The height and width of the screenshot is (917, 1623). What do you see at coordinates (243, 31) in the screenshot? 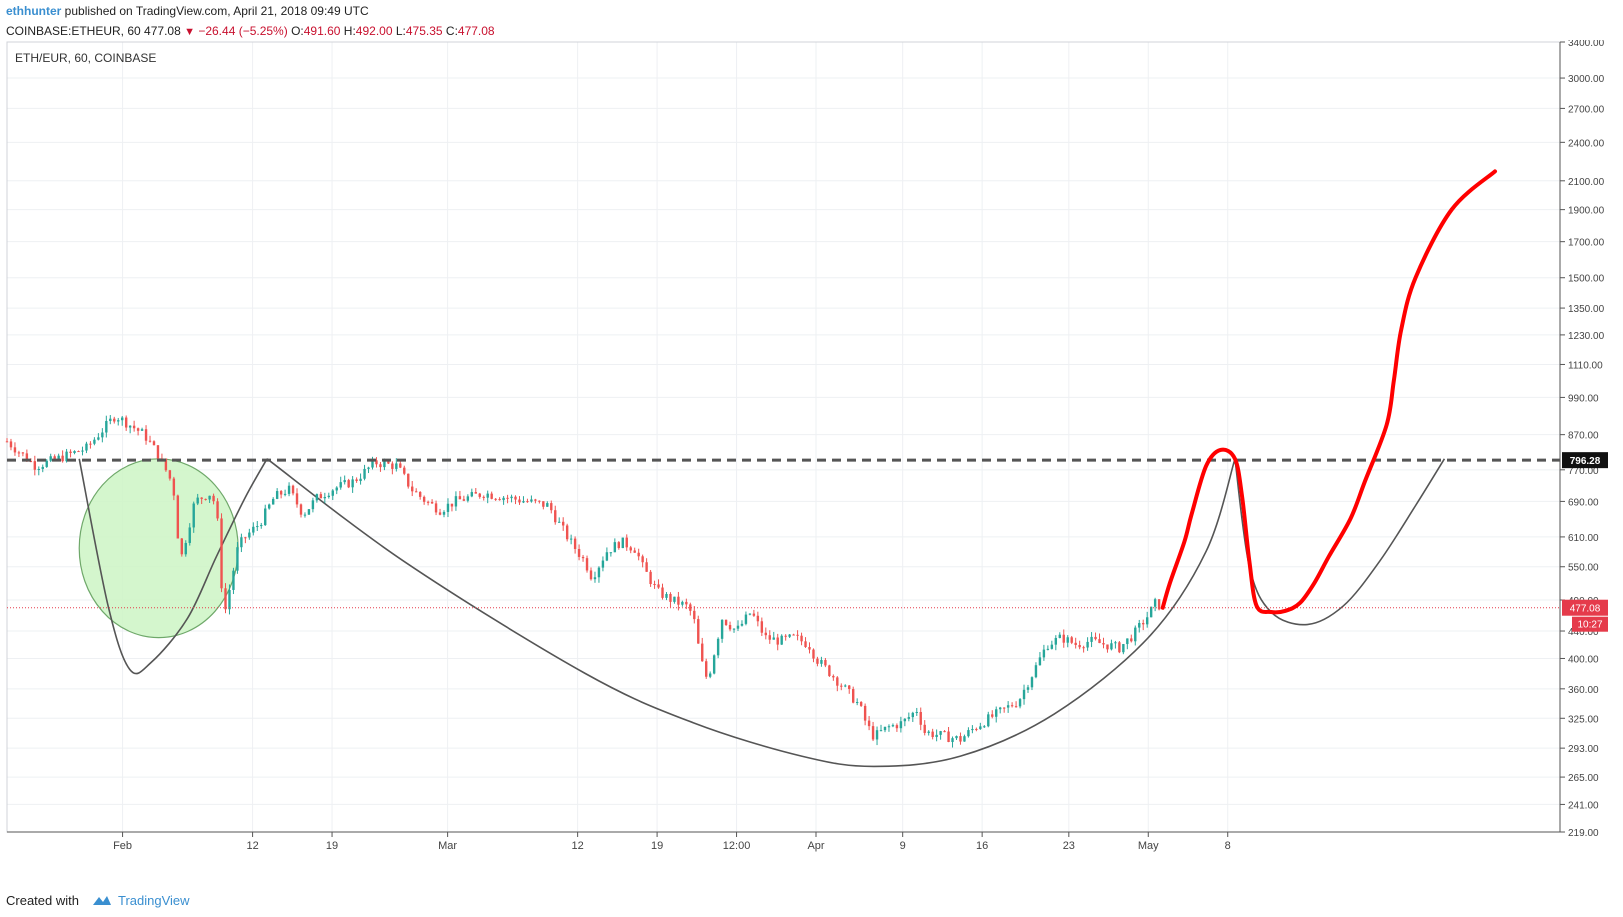
I see `change-value: −26.44 (−5.25%)` at bounding box center [243, 31].